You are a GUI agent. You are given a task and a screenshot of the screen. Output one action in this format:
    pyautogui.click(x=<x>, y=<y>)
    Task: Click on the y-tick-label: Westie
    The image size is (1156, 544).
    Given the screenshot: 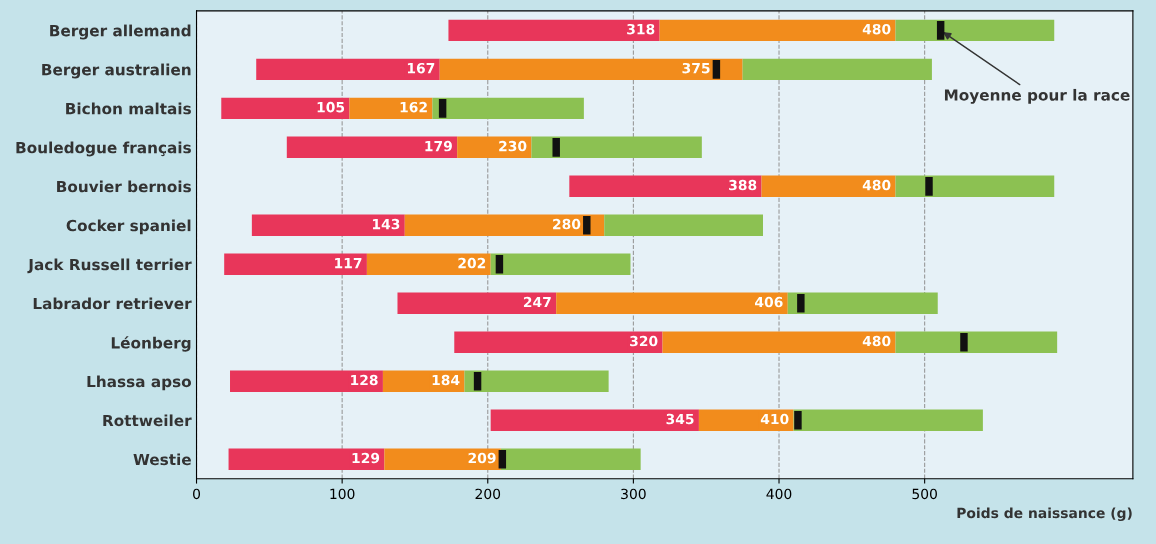 What is the action you would take?
    pyautogui.click(x=162, y=459)
    